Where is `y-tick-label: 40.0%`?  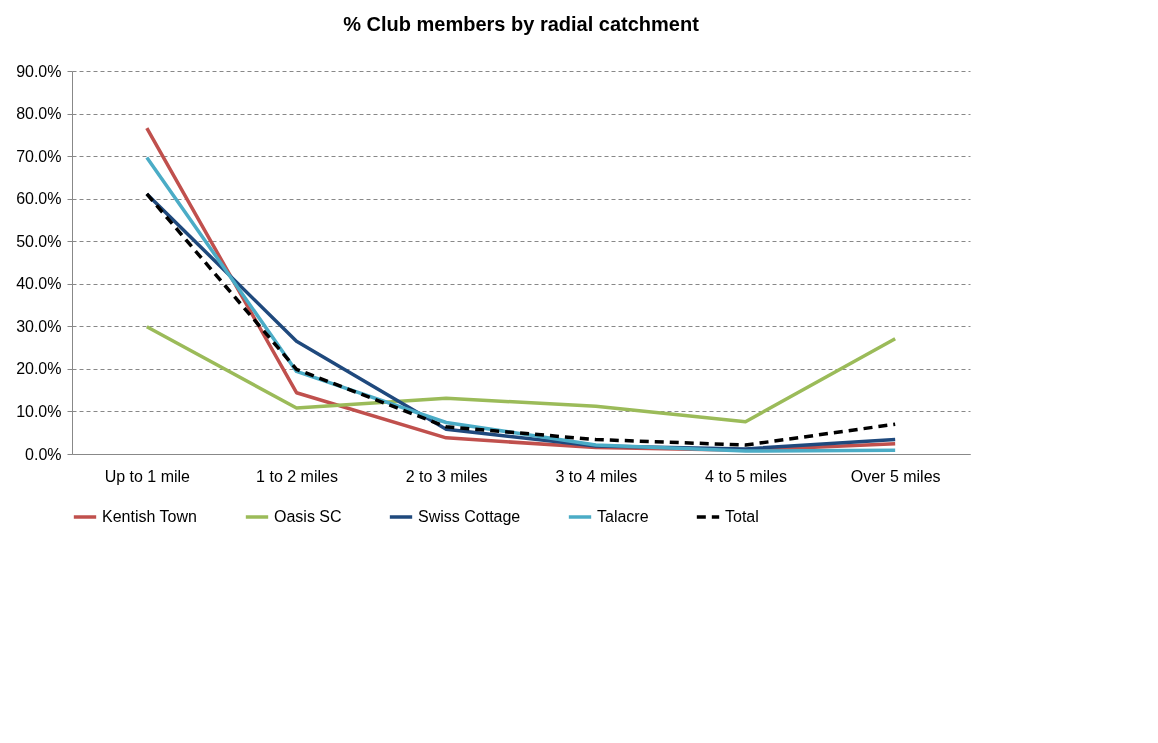 y-tick-label: 40.0% is located at coordinates (39, 284).